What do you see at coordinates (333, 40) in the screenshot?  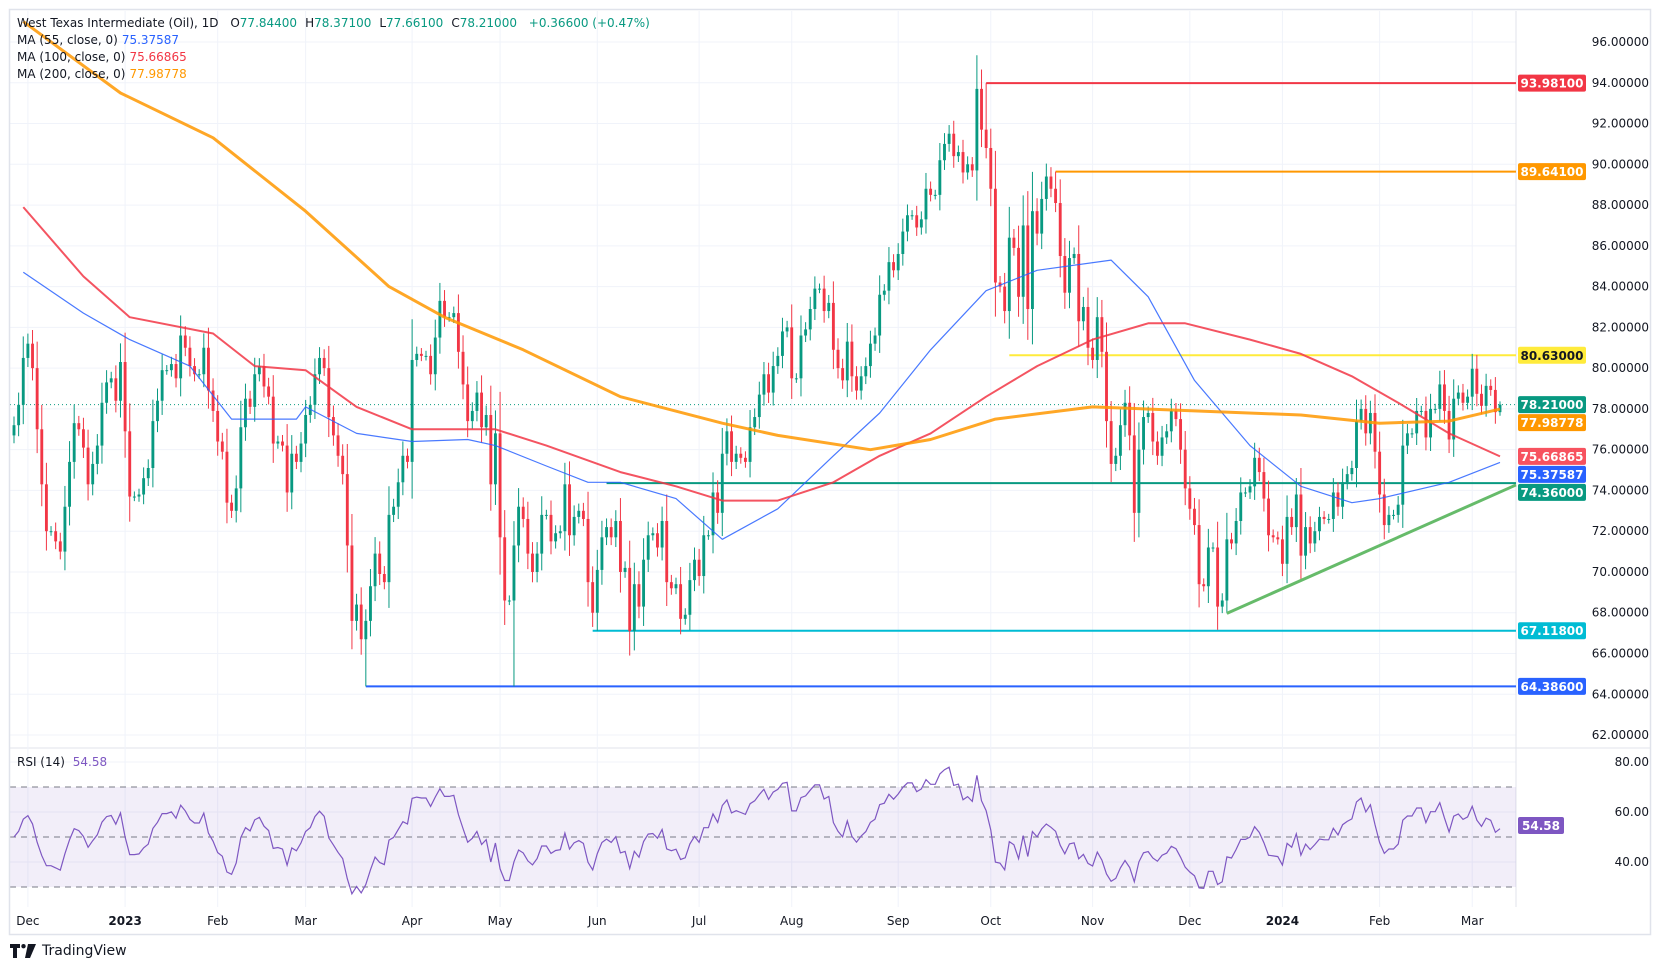 I see `indicator-row: MA (55, close, 0) 75.37587` at bounding box center [333, 40].